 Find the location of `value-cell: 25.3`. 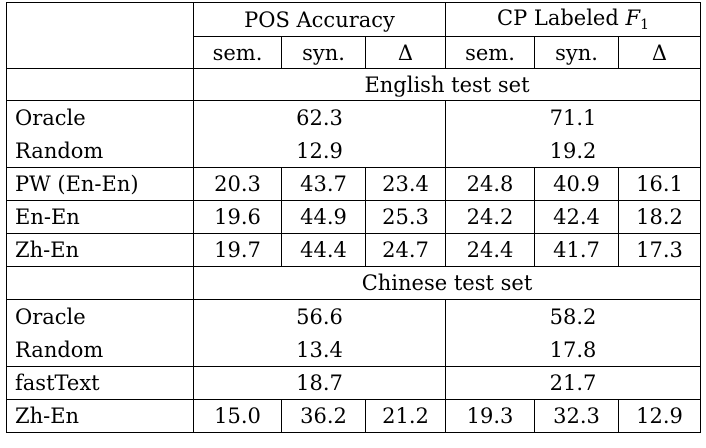

value-cell: 25.3 is located at coordinates (405, 217).